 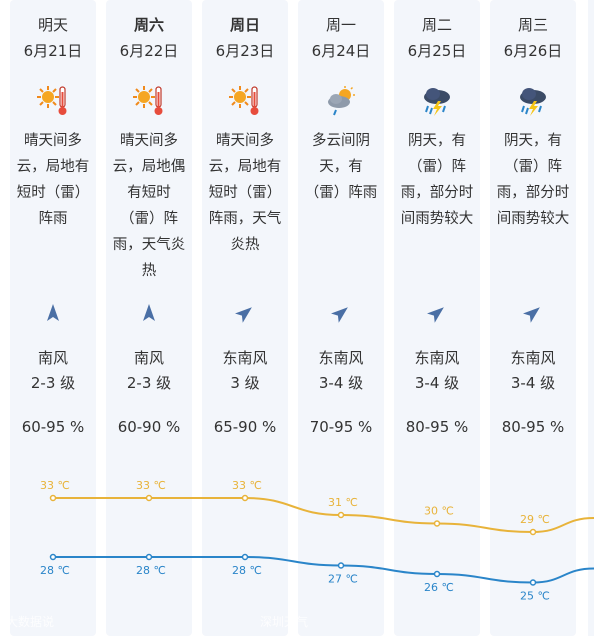 I want to click on weather-condition: 多云间阴天，有 （雷）阵雨, so click(x=341, y=167).